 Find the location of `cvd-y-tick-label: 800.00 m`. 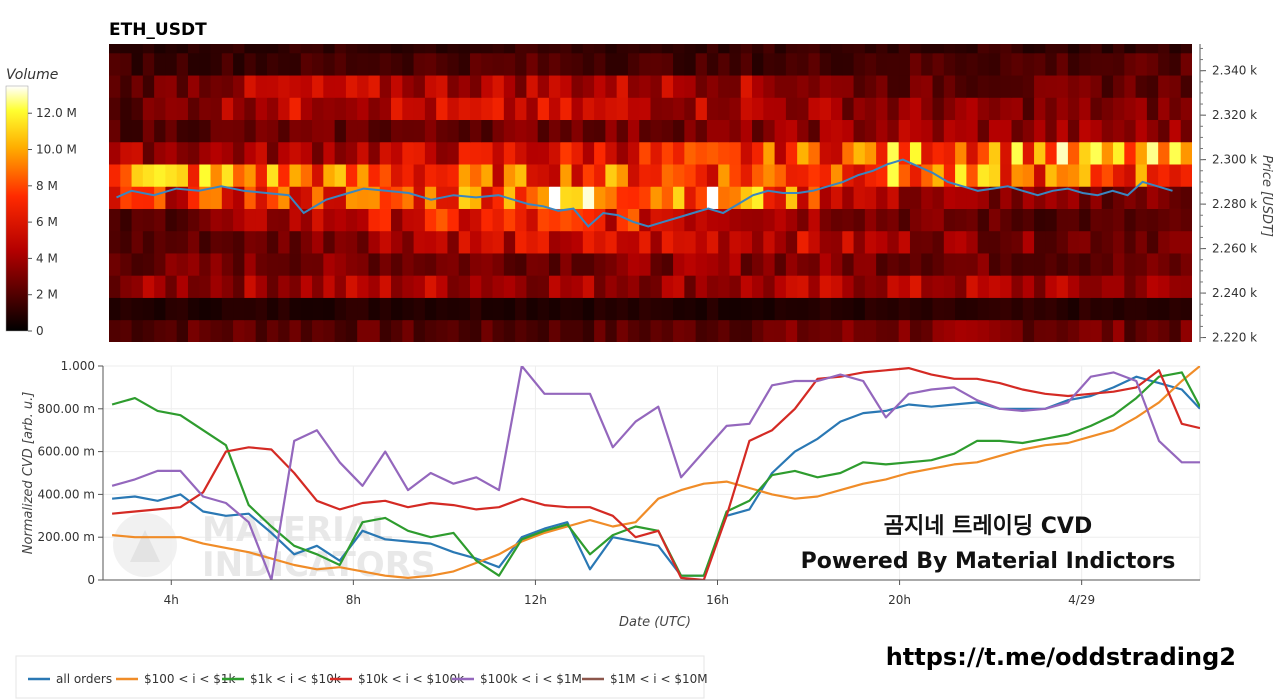

cvd-y-tick-label: 800.00 m is located at coordinates (67, 409).